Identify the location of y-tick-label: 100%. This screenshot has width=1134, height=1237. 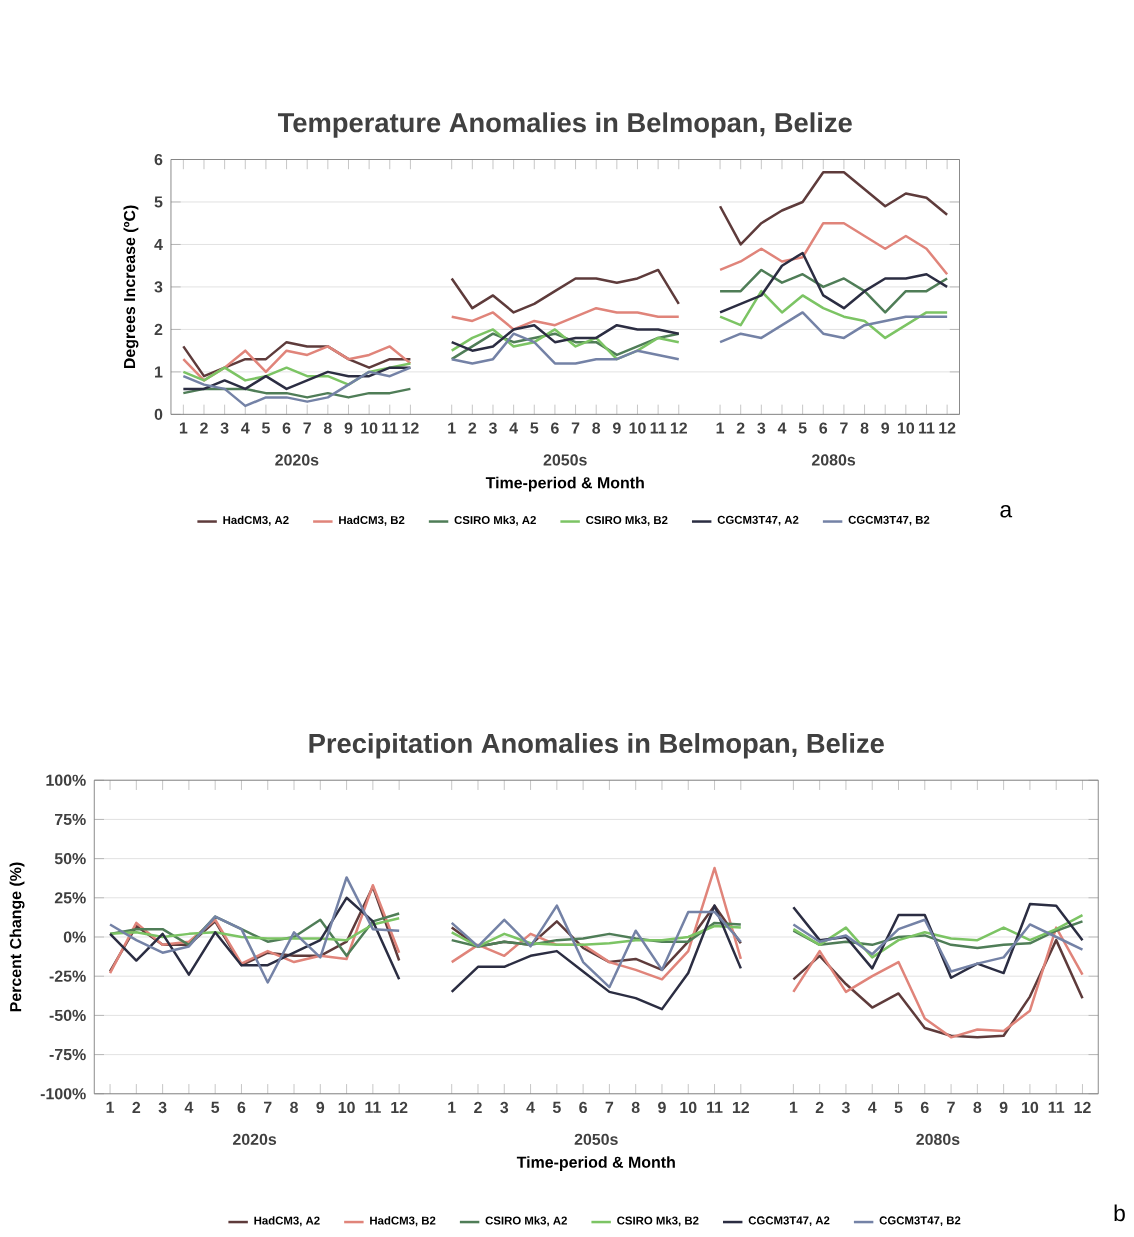
(66, 780).